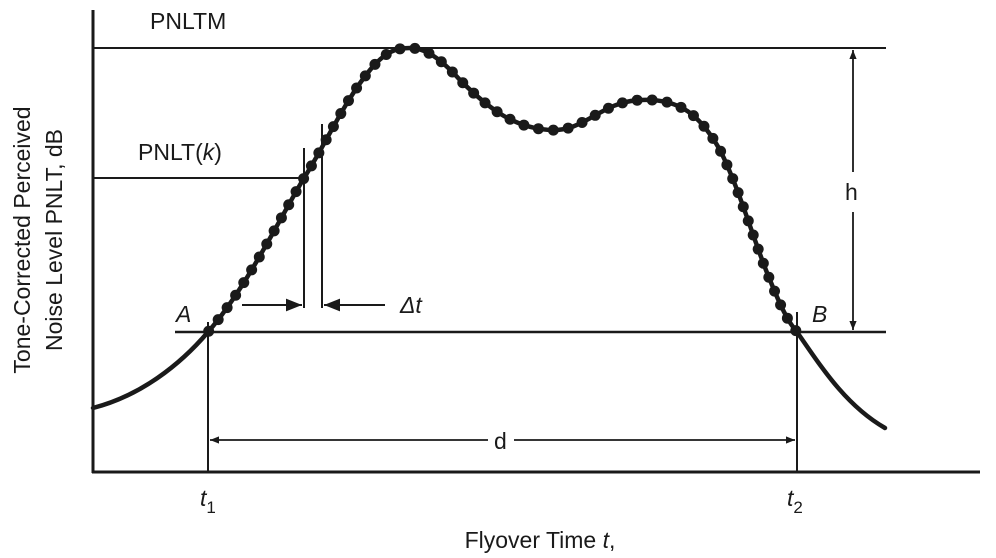 Image resolution: width=996 pixels, height=558 pixels. Describe the element at coordinates (22, 239) in the screenshot. I see `y-axis-label-line1: Tone-Corrected Perceived` at that location.